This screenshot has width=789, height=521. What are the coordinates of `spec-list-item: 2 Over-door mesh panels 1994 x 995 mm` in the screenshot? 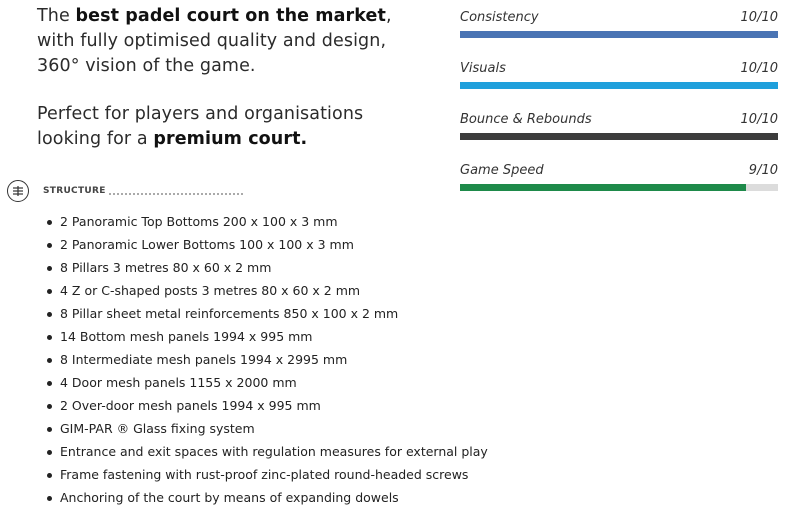 It's located at (287, 405).